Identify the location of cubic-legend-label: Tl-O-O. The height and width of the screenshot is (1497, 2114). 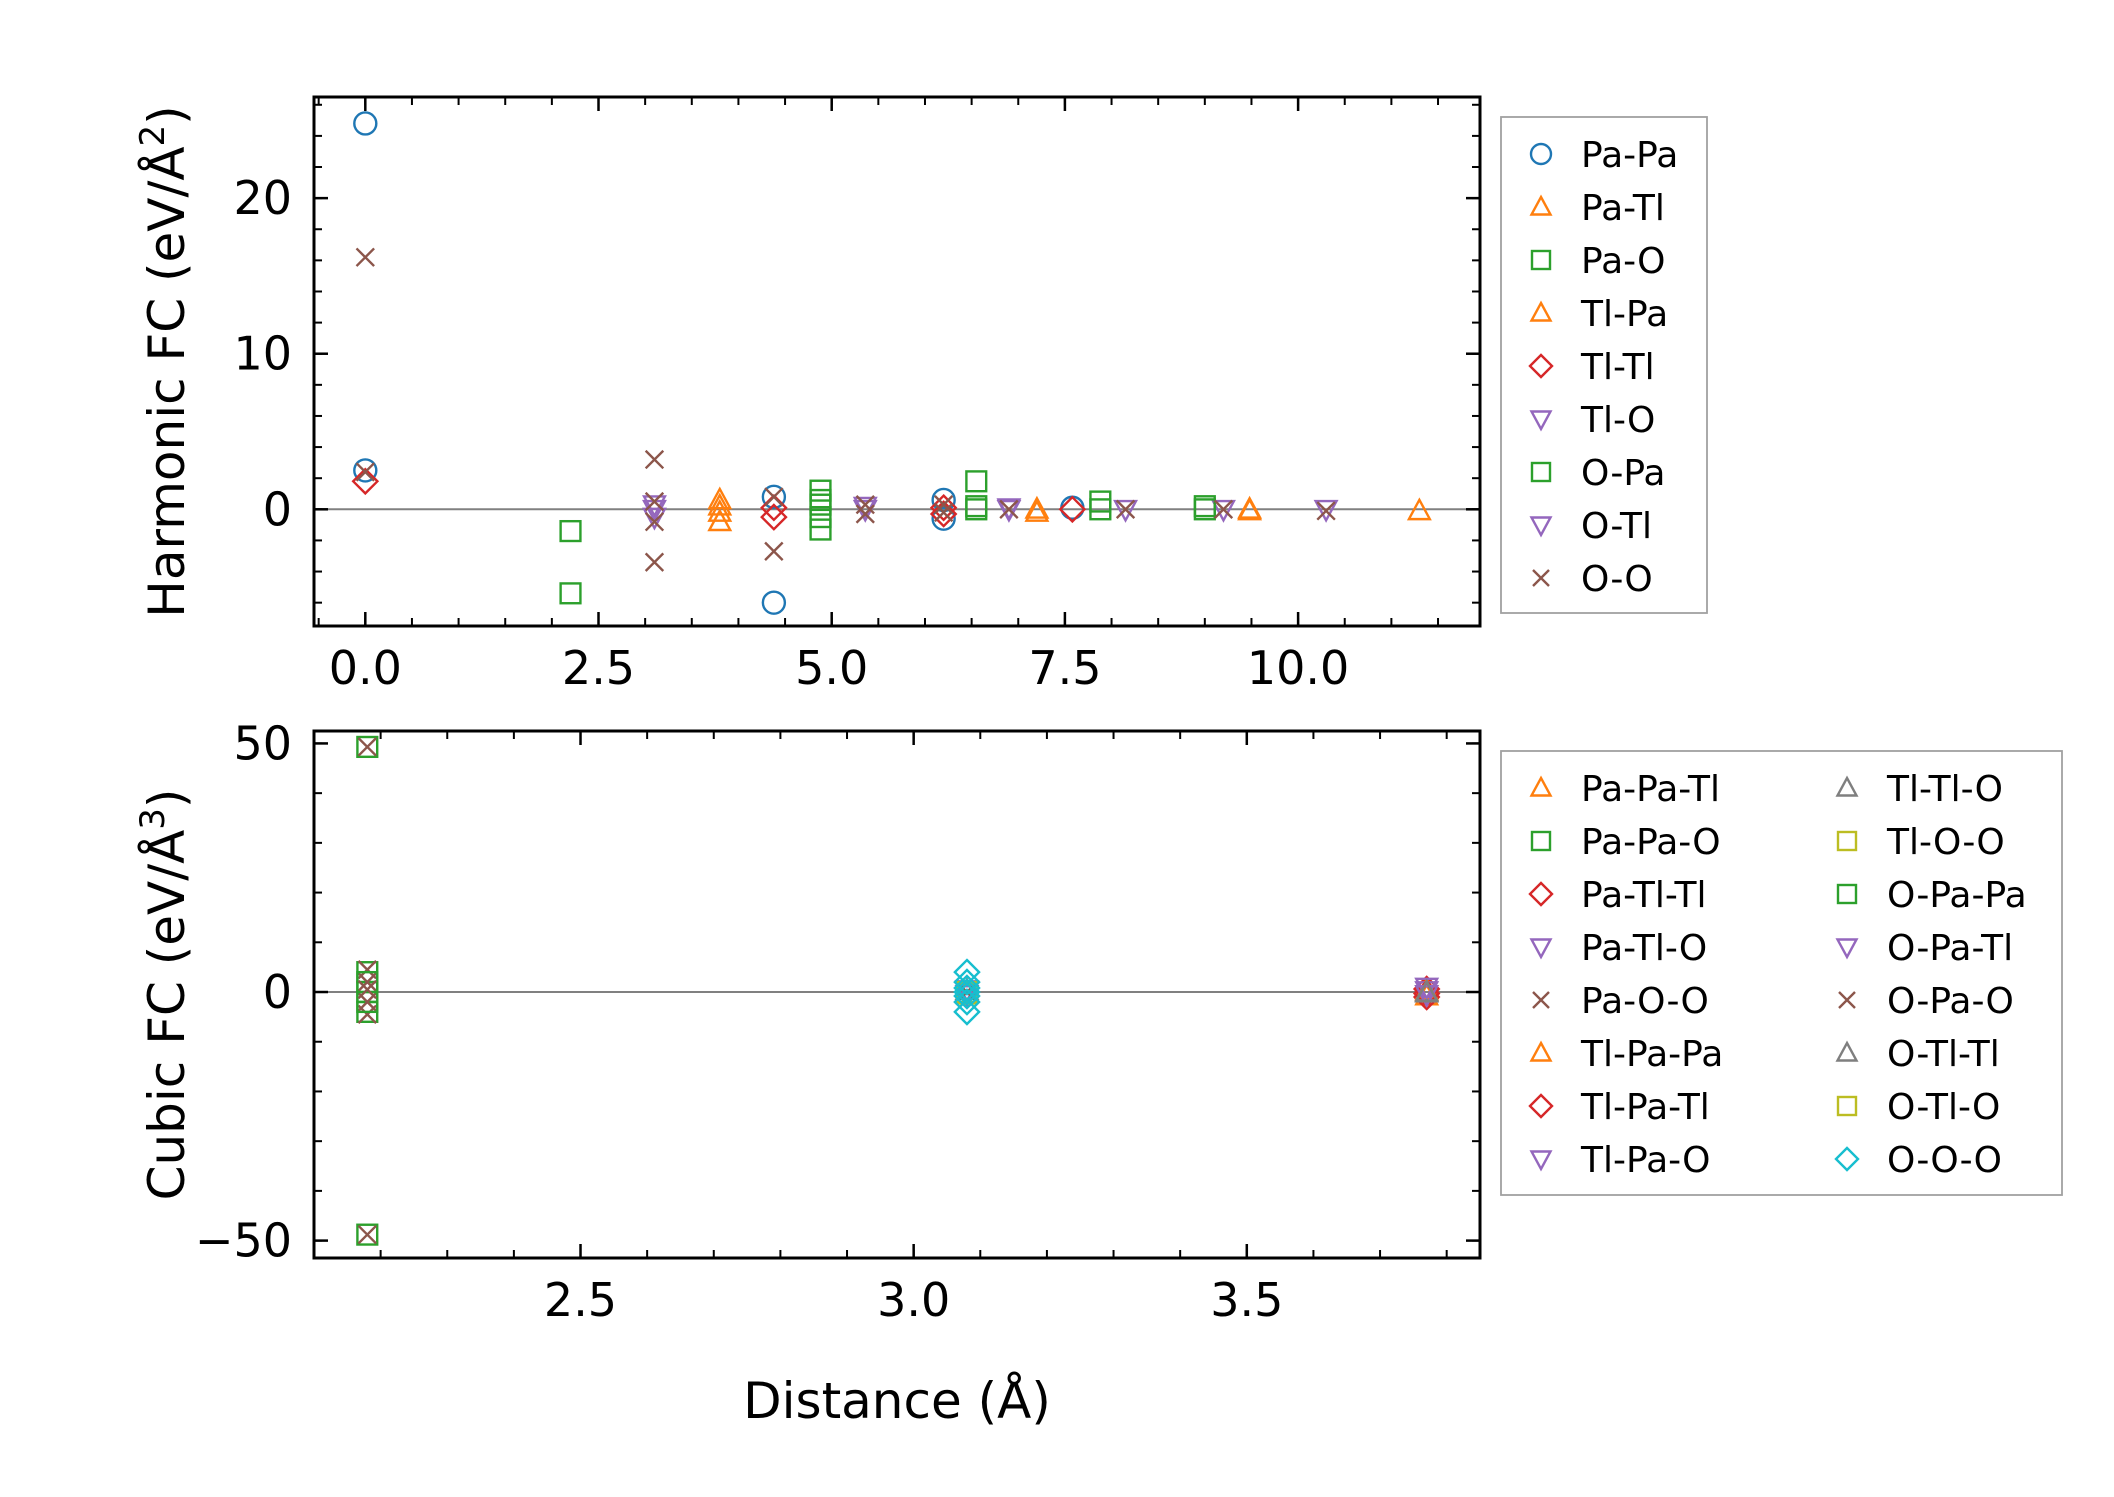
(1945, 842).